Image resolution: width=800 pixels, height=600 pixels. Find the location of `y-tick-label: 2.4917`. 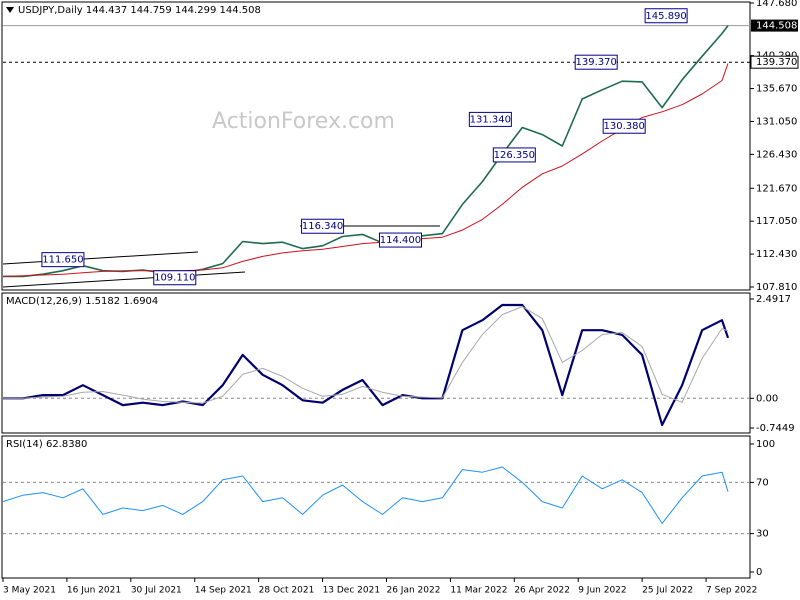

y-tick-label: 2.4917 is located at coordinates (773, 299).